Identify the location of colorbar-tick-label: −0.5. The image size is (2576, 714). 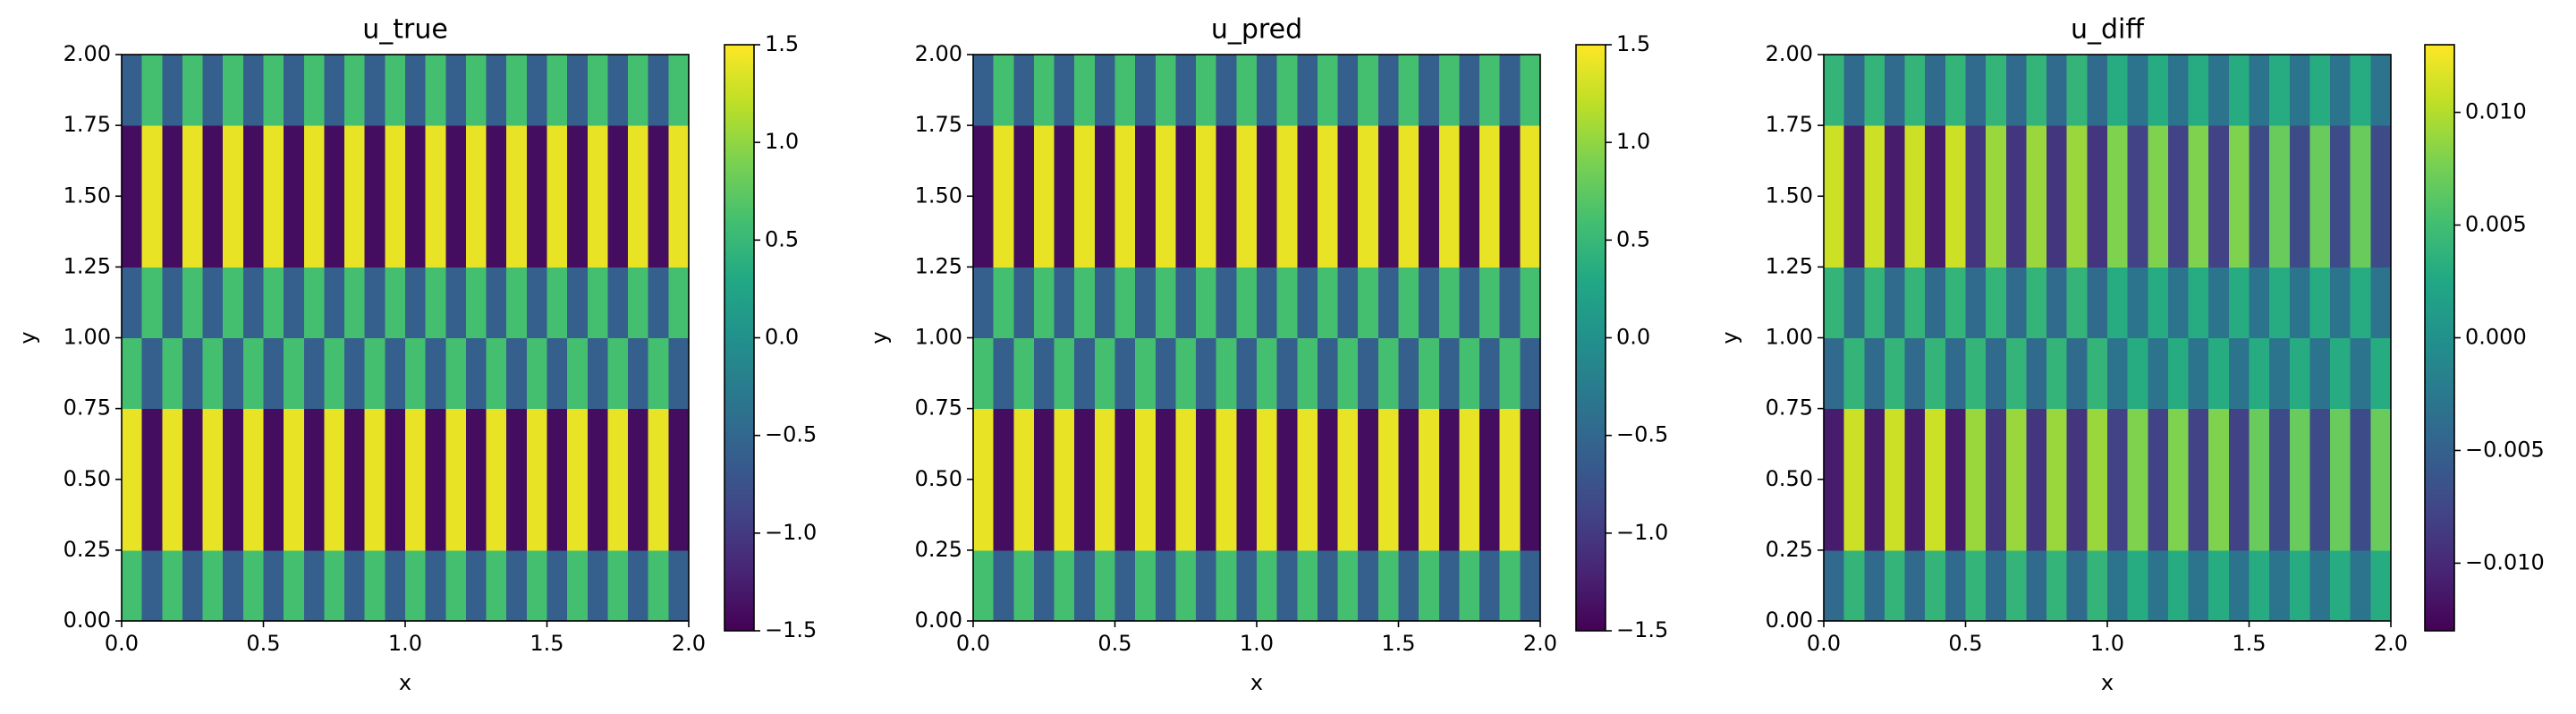
(791, 434).